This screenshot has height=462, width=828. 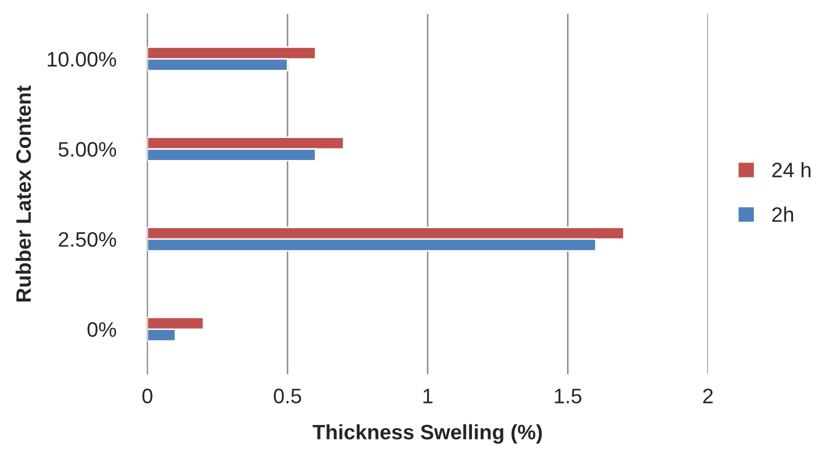 I want to click on x-tick-label: 2, so click(x=708, y=396).